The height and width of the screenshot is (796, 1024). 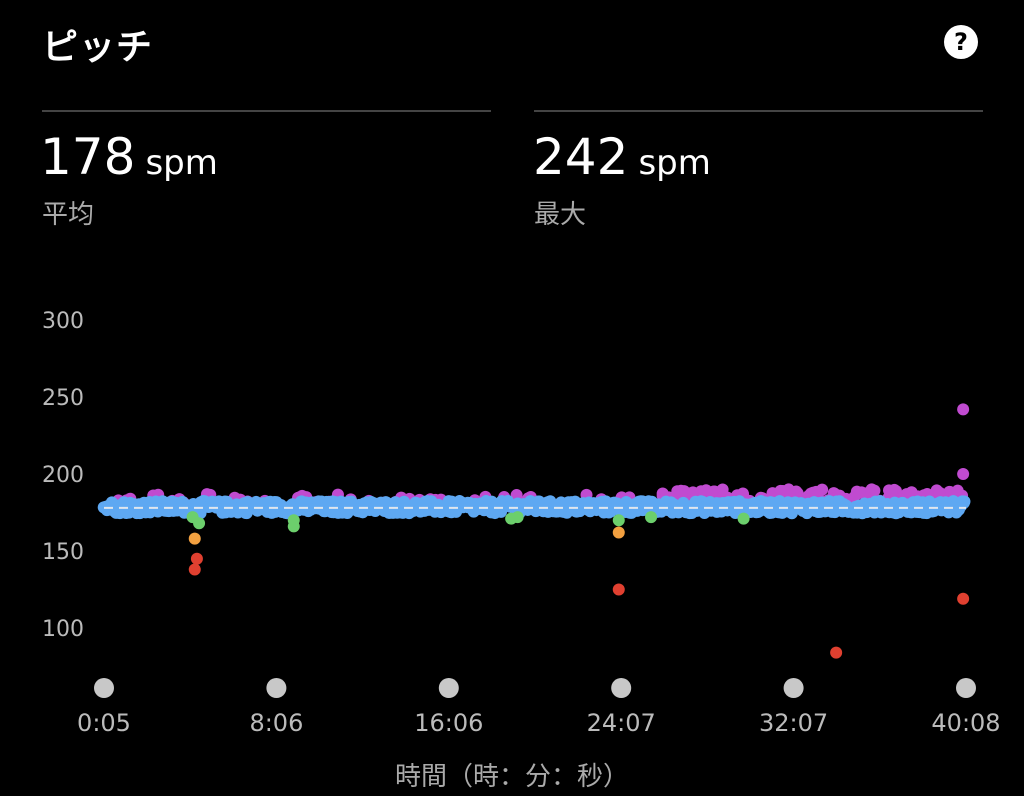 I want to click on x-tick-label: 40:08, so click(x=965, y=723).